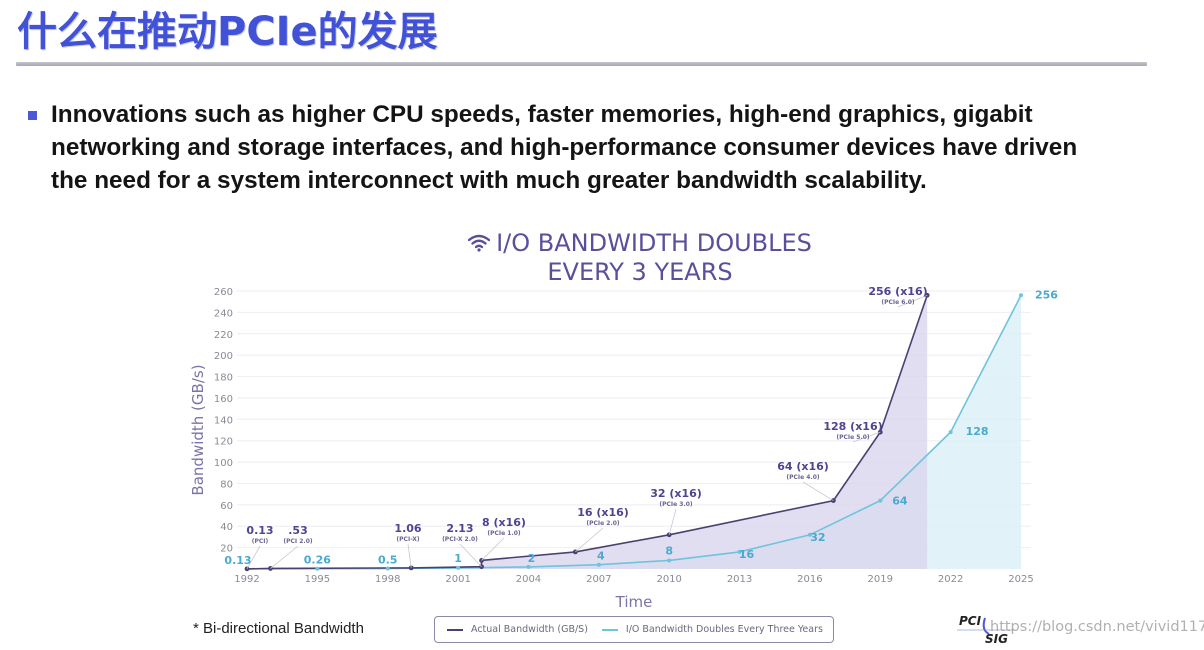 This screenshot has height=650, width=1204. I want to click on doubling-value-label: 256, so click(1046, 294).